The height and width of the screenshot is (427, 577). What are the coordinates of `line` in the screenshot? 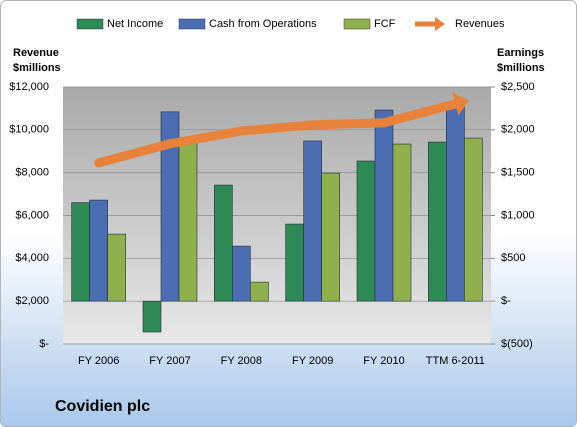 It's located at (277, 133).